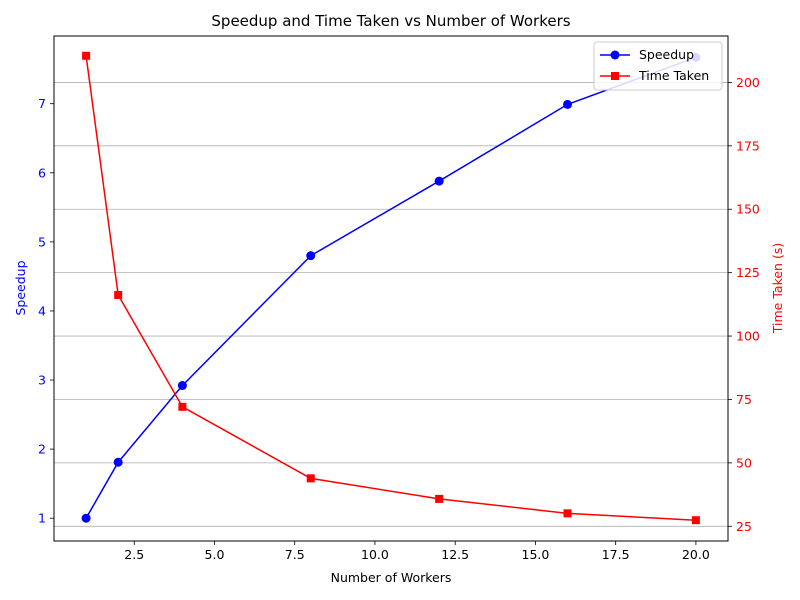 This screenshot has width=800, height=600. I want to click on x-tick-label: 5.0, so click(215, 554).